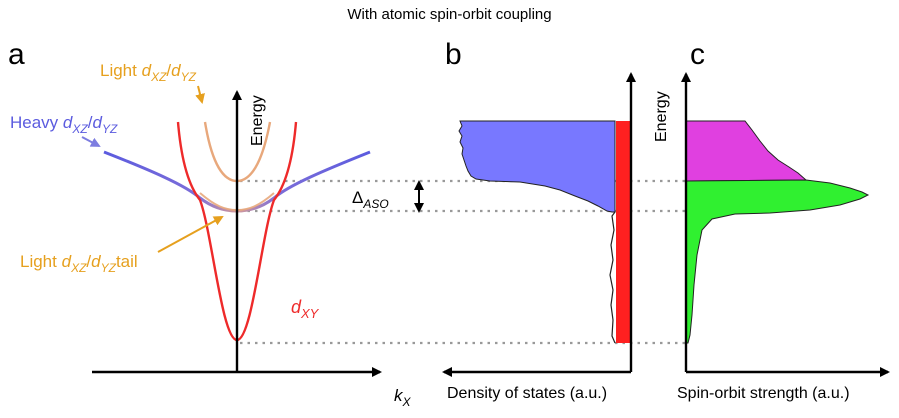  Describe the element at coordinates (305, 309) in the screenshot. I see `dxy-label: dXY` at that location.